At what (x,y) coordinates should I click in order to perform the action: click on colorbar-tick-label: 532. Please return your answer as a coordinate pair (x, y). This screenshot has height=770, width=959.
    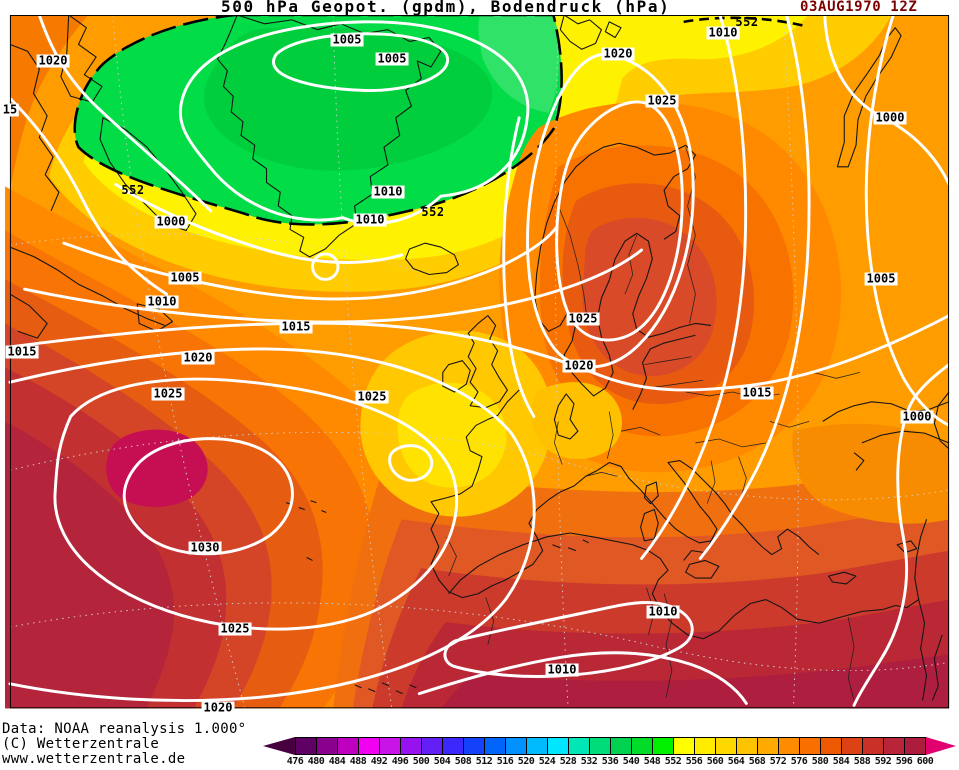
    Looking at the image, I should click on (589, 761).